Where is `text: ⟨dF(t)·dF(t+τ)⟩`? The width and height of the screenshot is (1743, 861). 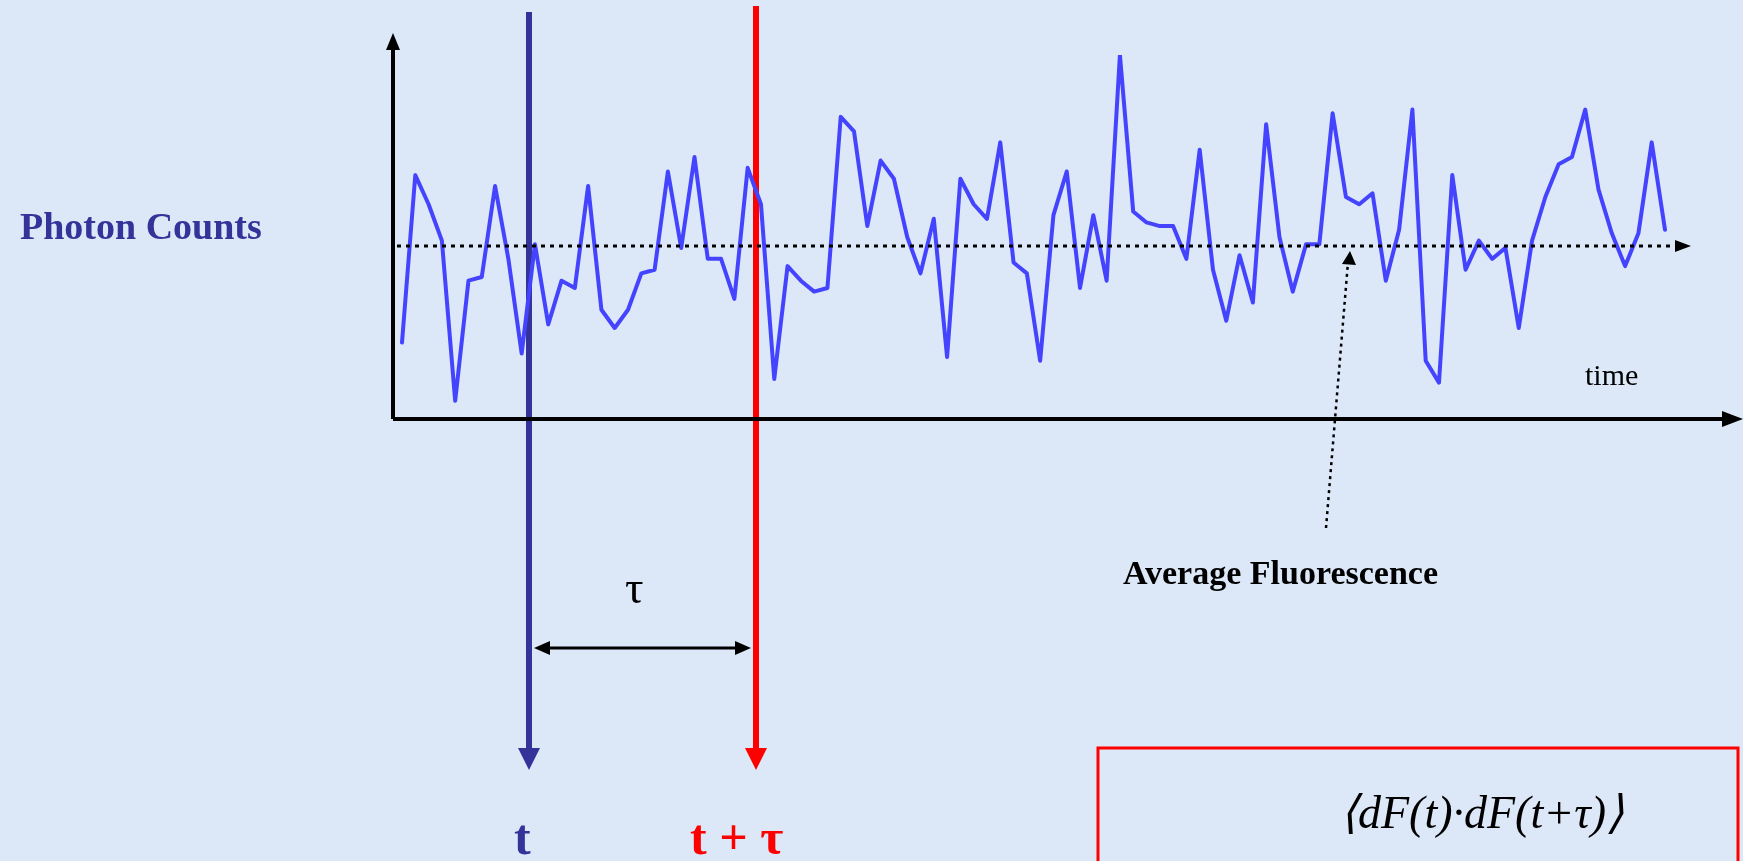
text: ⟨dF(t)·dF(t+τ)⟩ is located at coordinates (1482, 812).